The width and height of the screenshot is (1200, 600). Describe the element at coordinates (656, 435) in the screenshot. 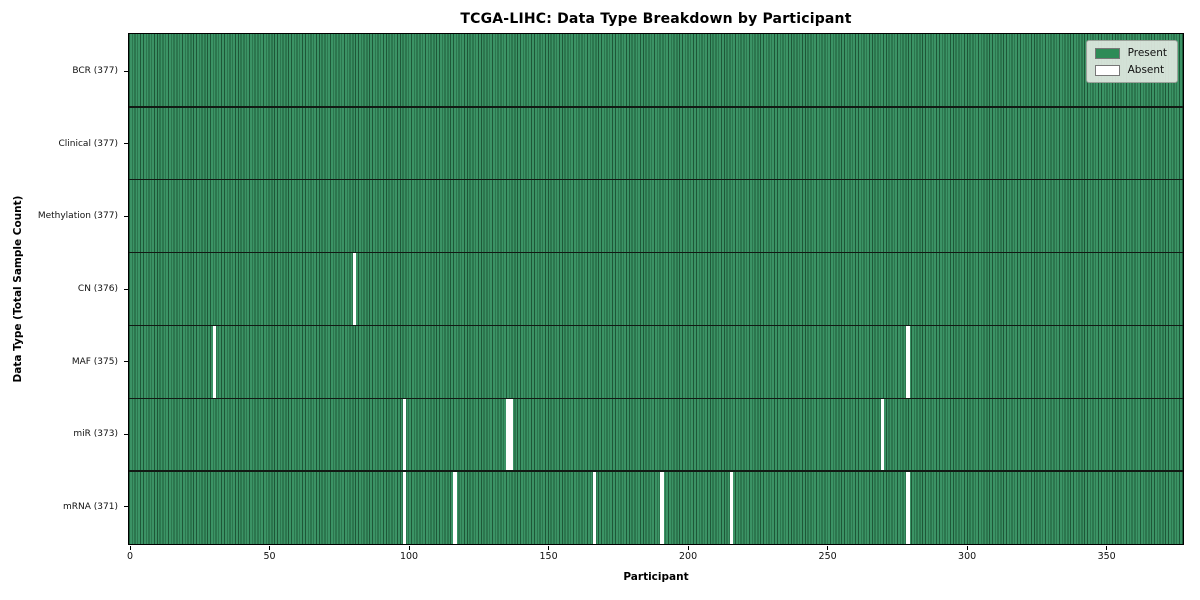

I see `heatmap-row-mir` at that location.